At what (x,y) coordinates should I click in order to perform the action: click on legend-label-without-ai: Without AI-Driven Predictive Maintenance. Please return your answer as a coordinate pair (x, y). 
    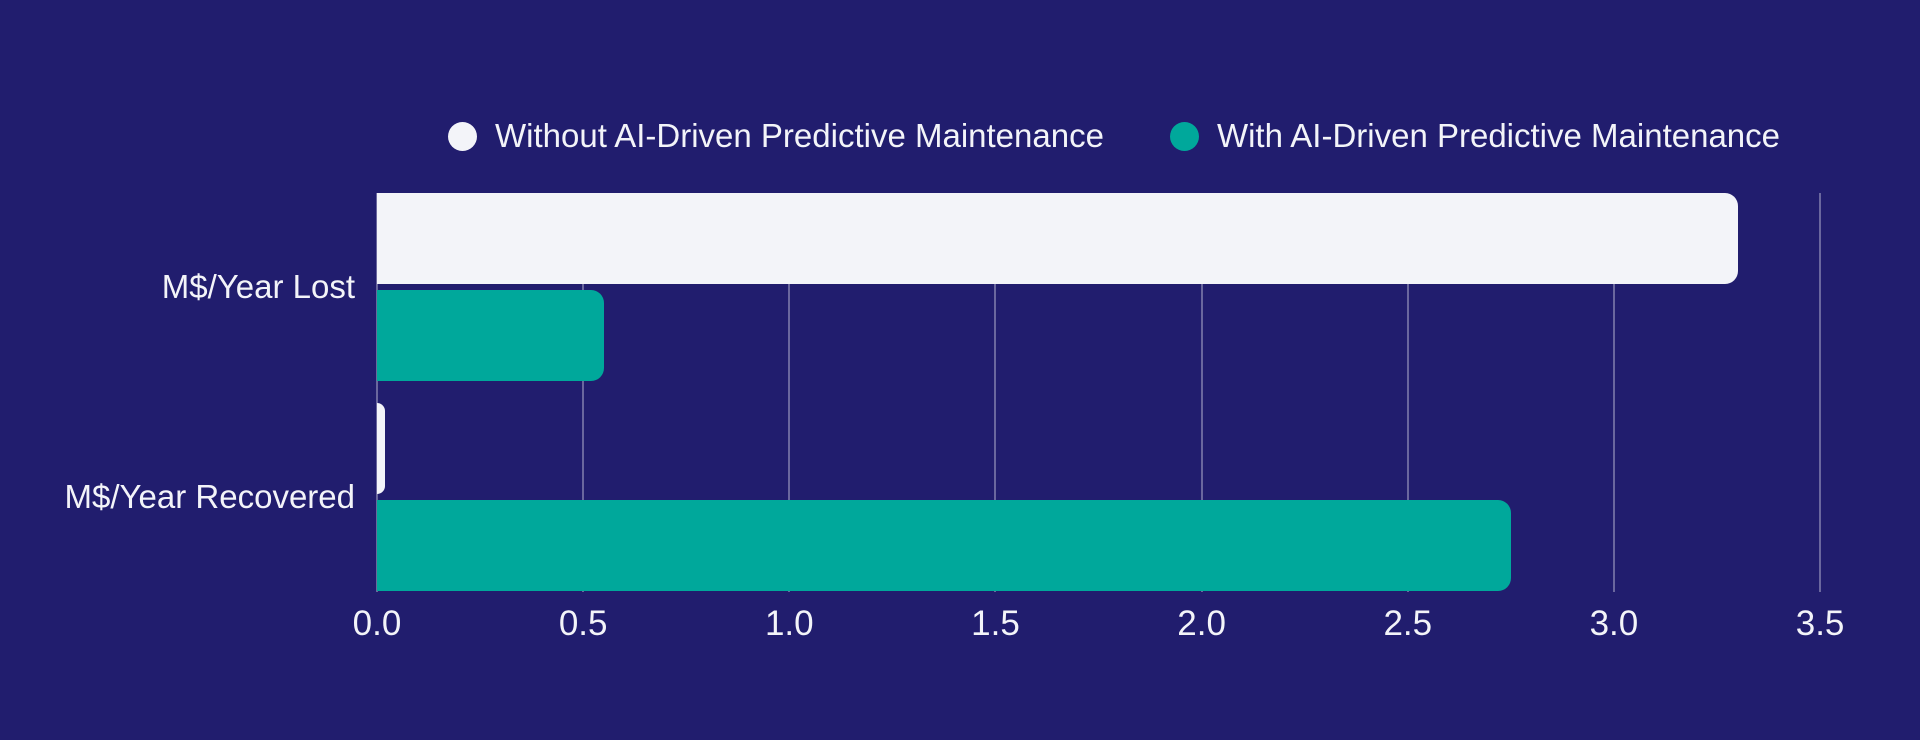
    Looking at the image, I should click on (799, 135).